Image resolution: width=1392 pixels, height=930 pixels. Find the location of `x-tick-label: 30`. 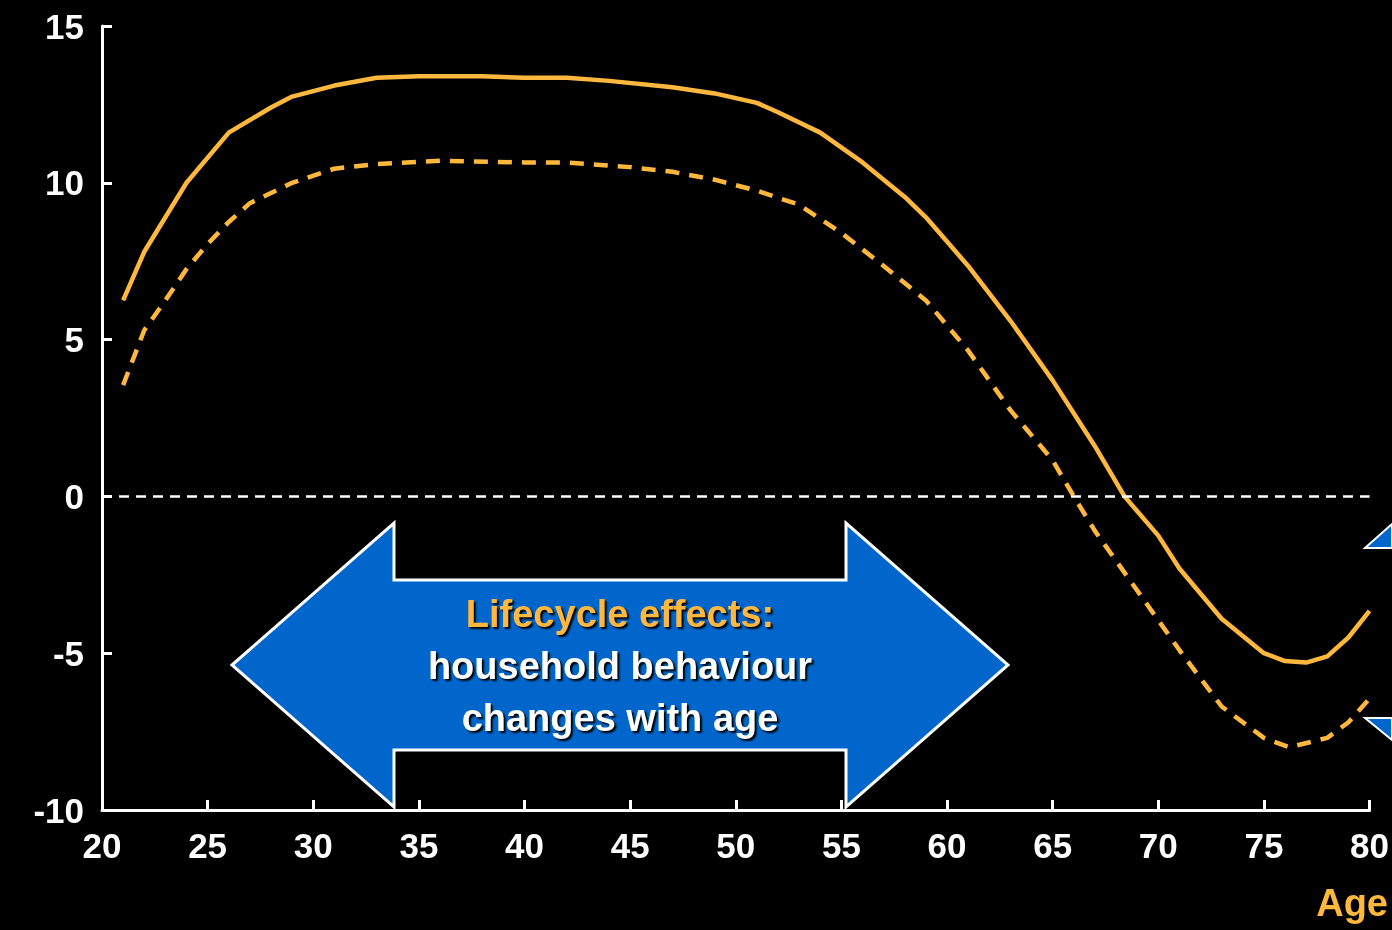

x-tick-label: 30 is located at coordinates (313, 845).